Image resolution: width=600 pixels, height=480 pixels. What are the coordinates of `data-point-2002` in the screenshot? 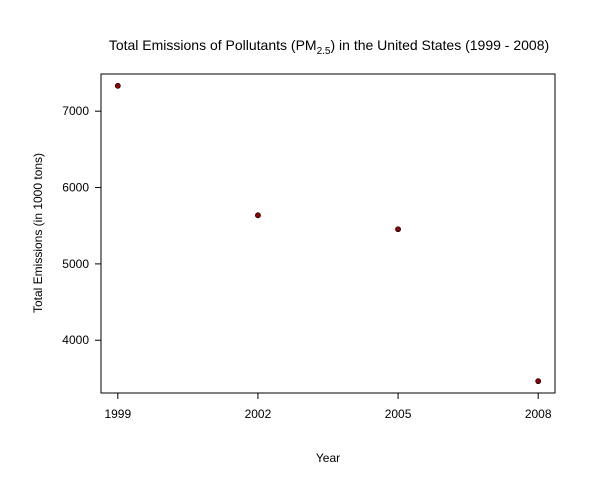 It's located at (258, 215).